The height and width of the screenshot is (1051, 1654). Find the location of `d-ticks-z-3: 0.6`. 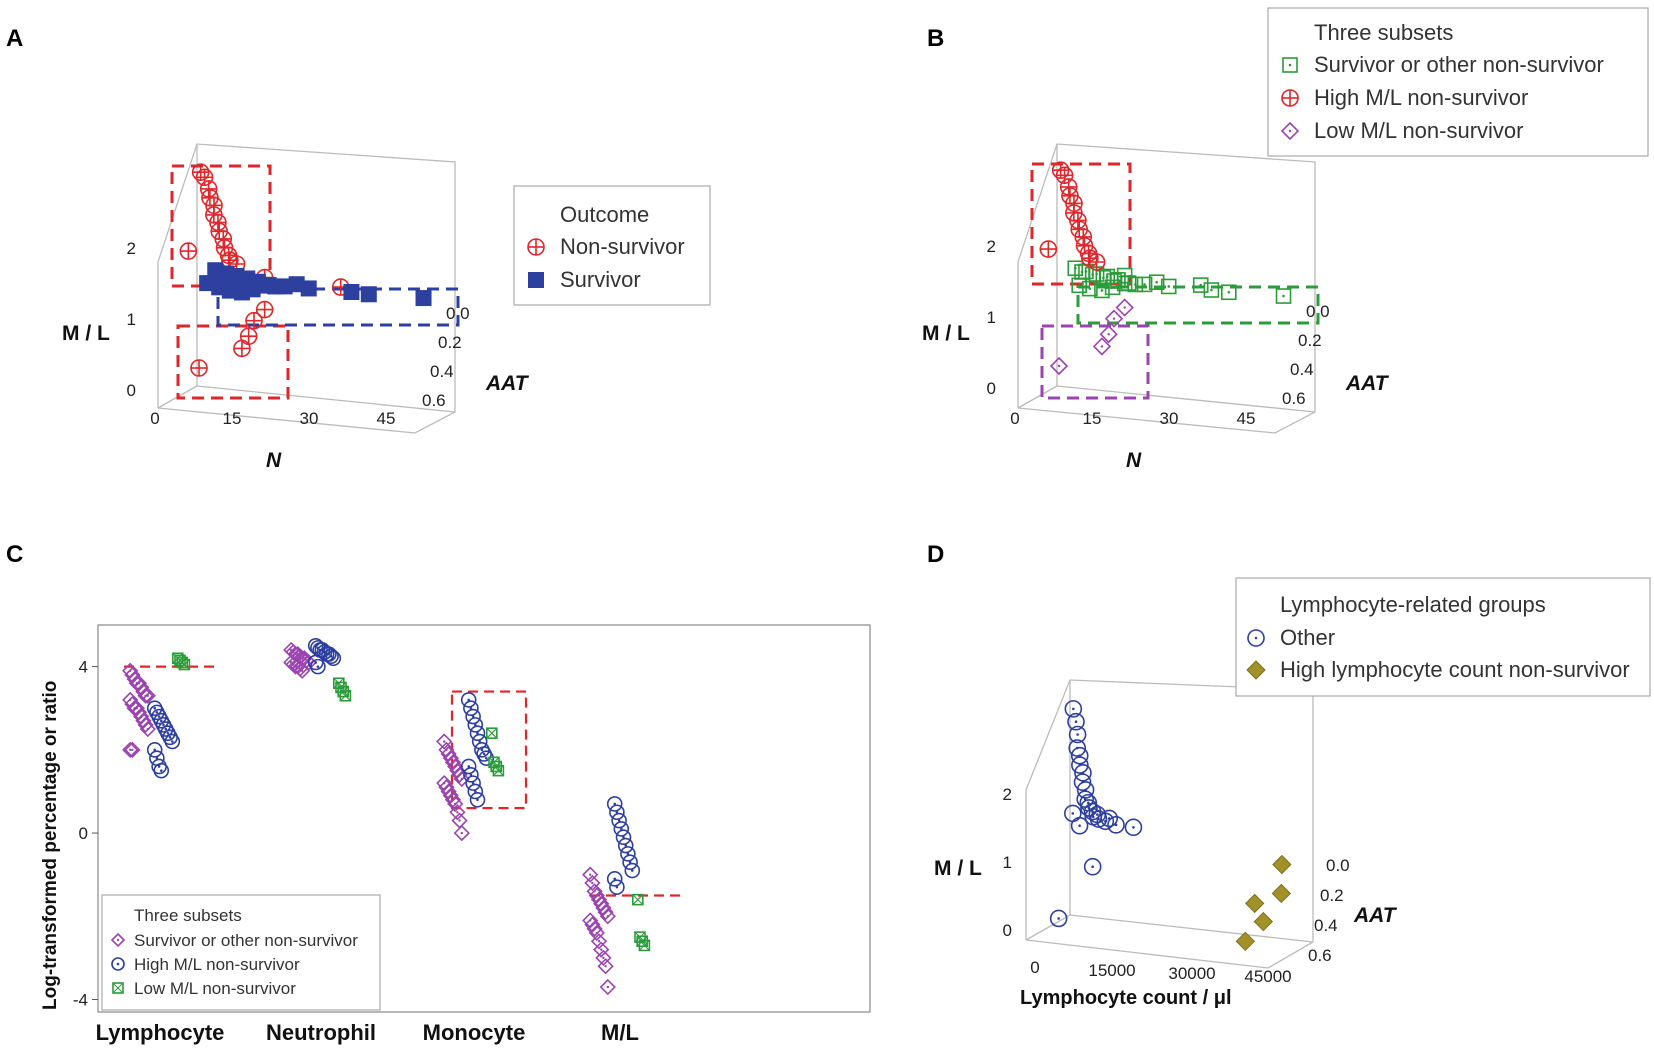

d-ticks-z-3: 0.6 is located at coordinates (1320, 955).